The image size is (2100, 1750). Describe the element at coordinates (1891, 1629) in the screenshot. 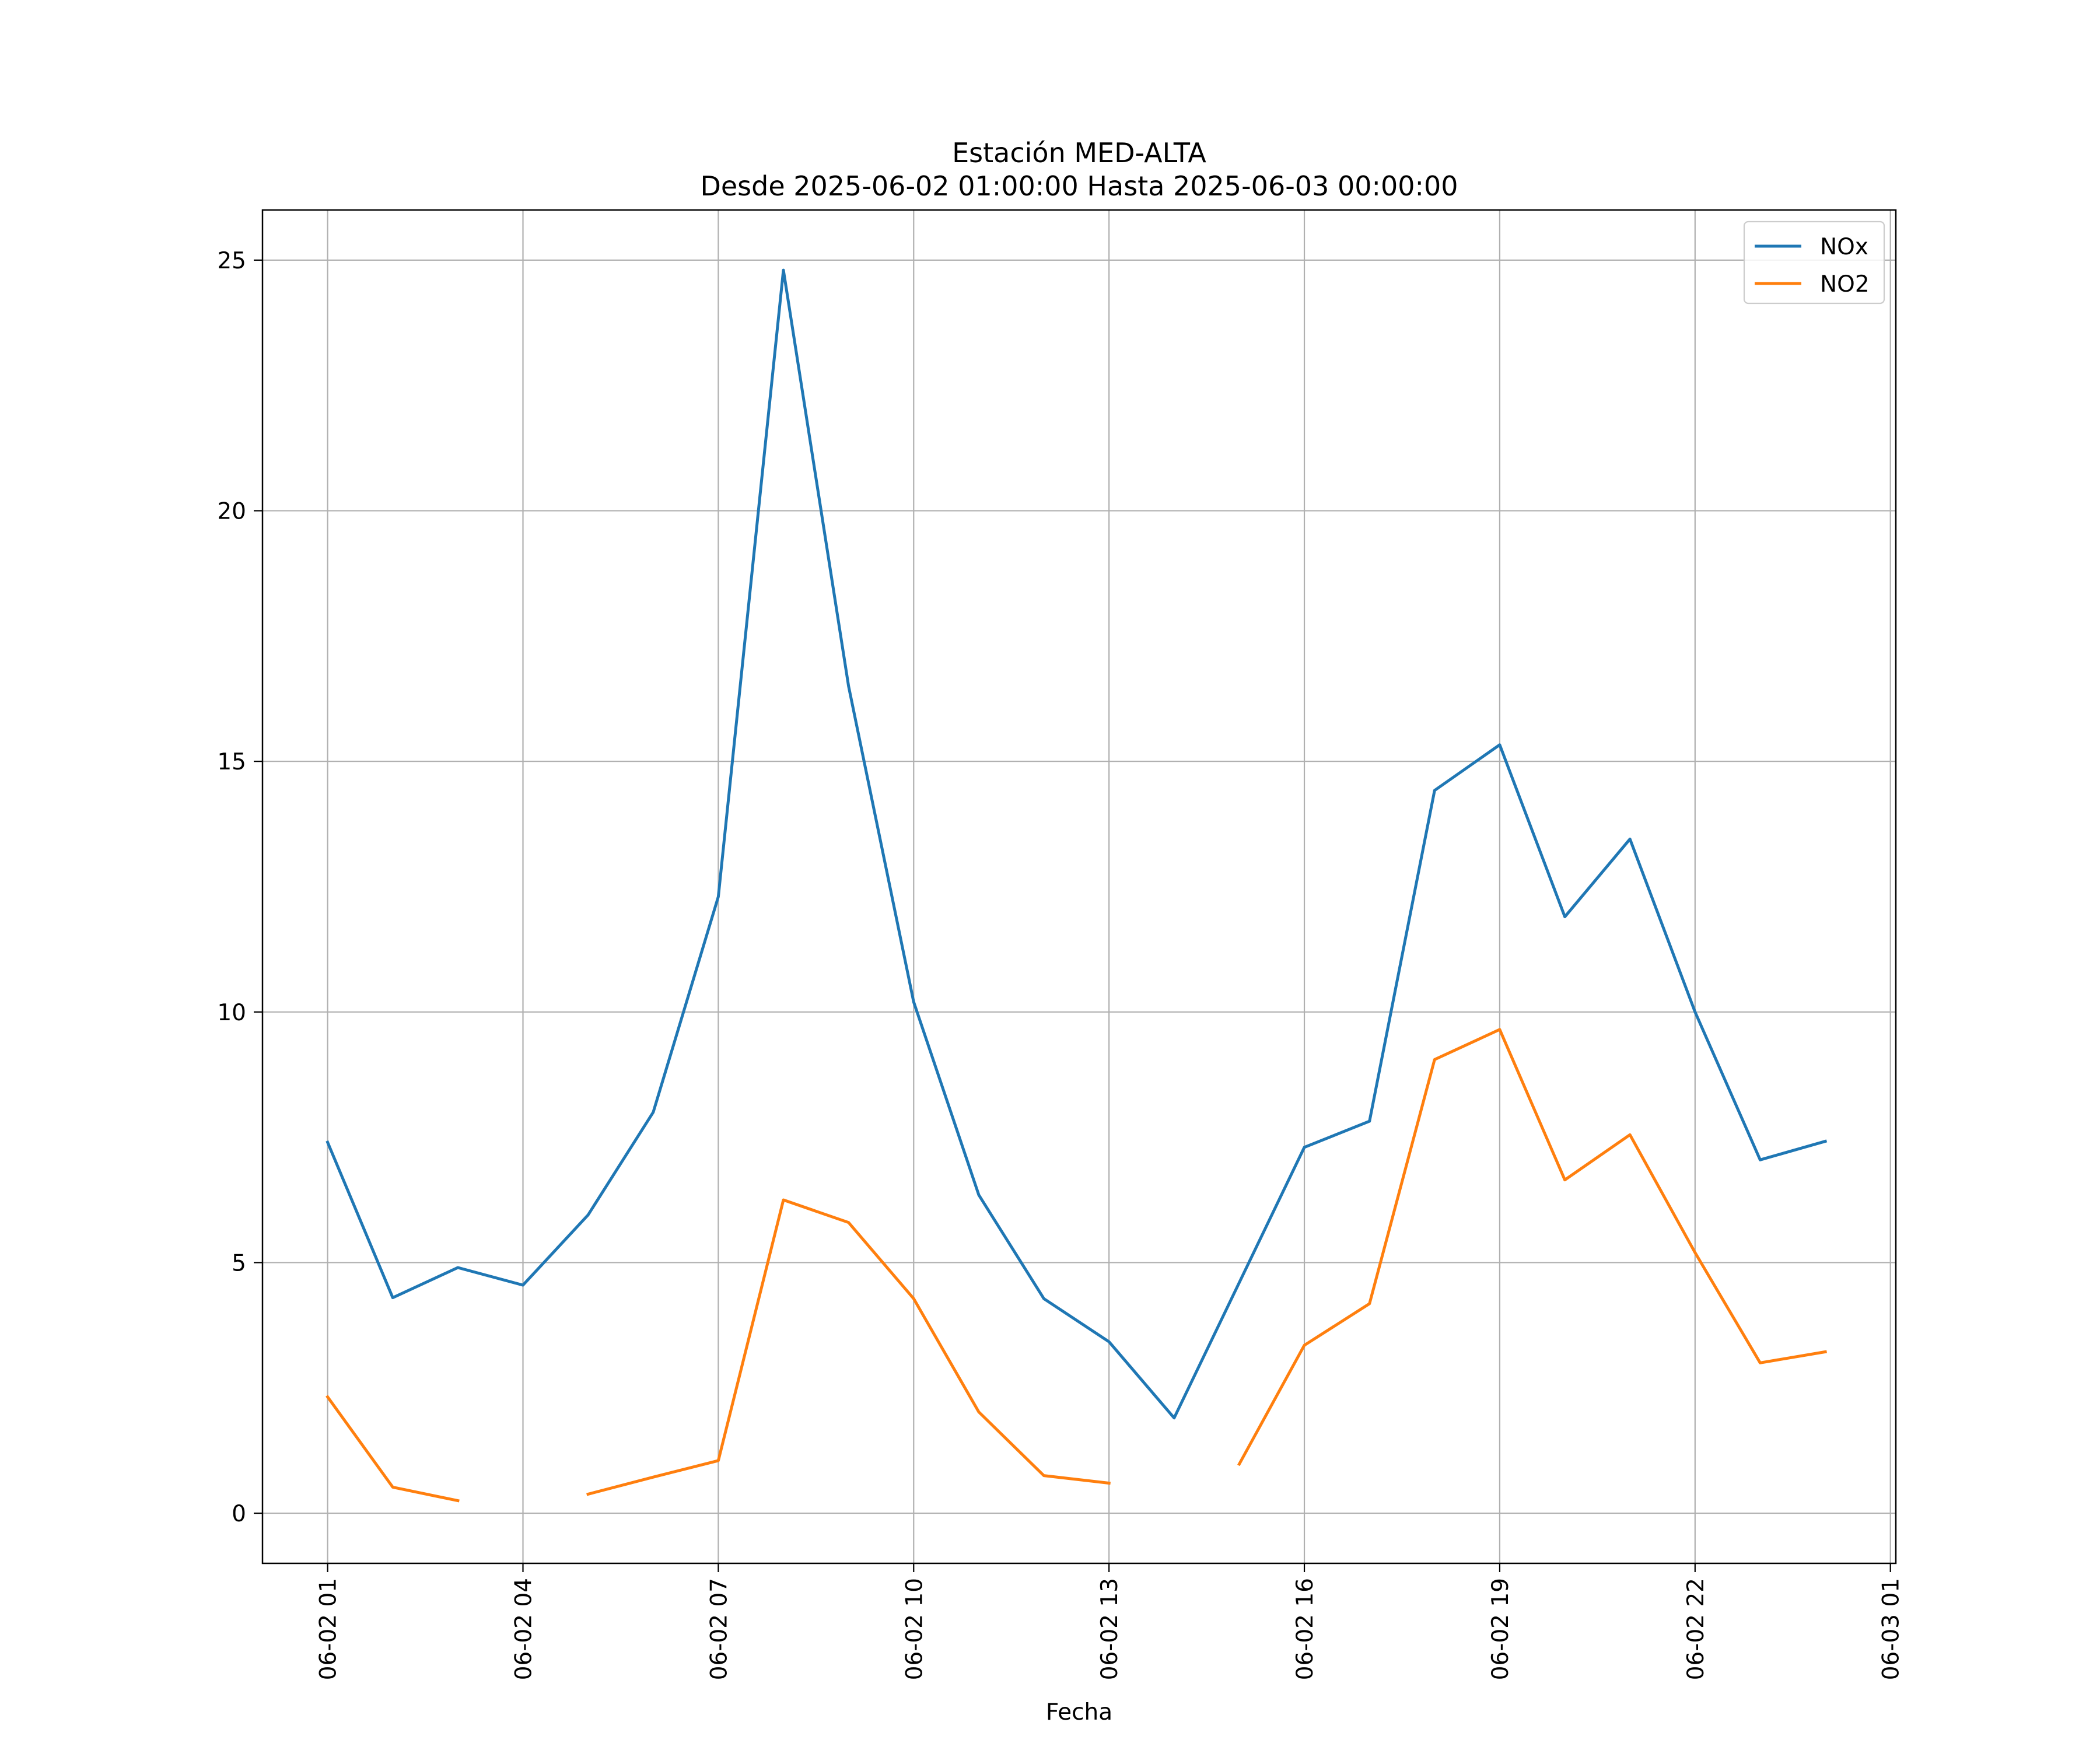

I see `x-tick-label: 06-03 01` at that location.